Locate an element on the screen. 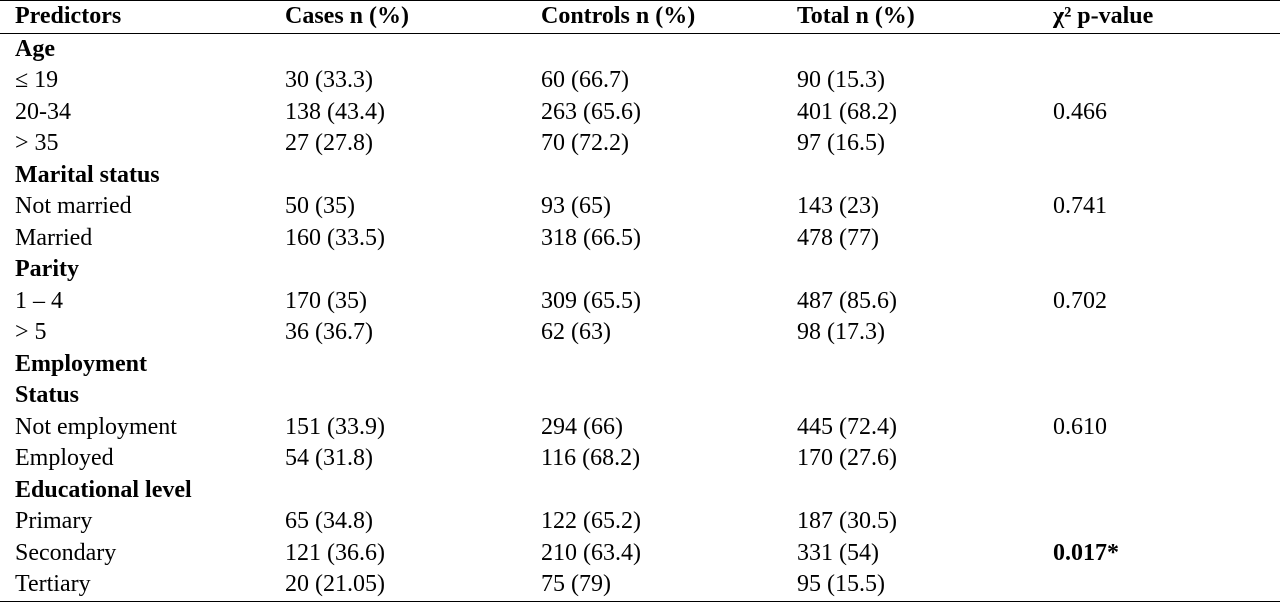 This screenshot has width=1280, height=602. total-cell: 143 (23) is located at coordinates (838, 206).